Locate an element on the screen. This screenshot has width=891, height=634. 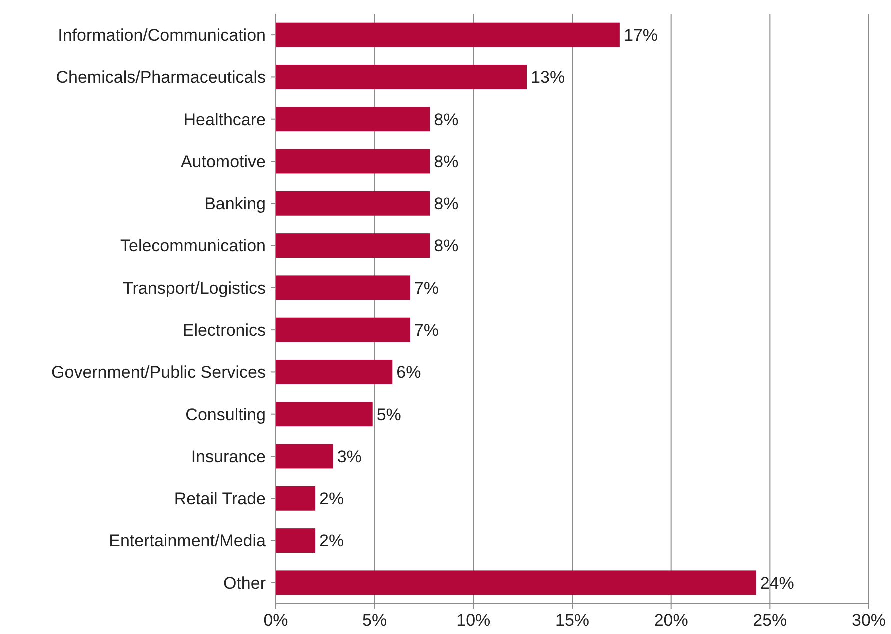
x-tick-label: 30% is located at coordinates (869, 620).